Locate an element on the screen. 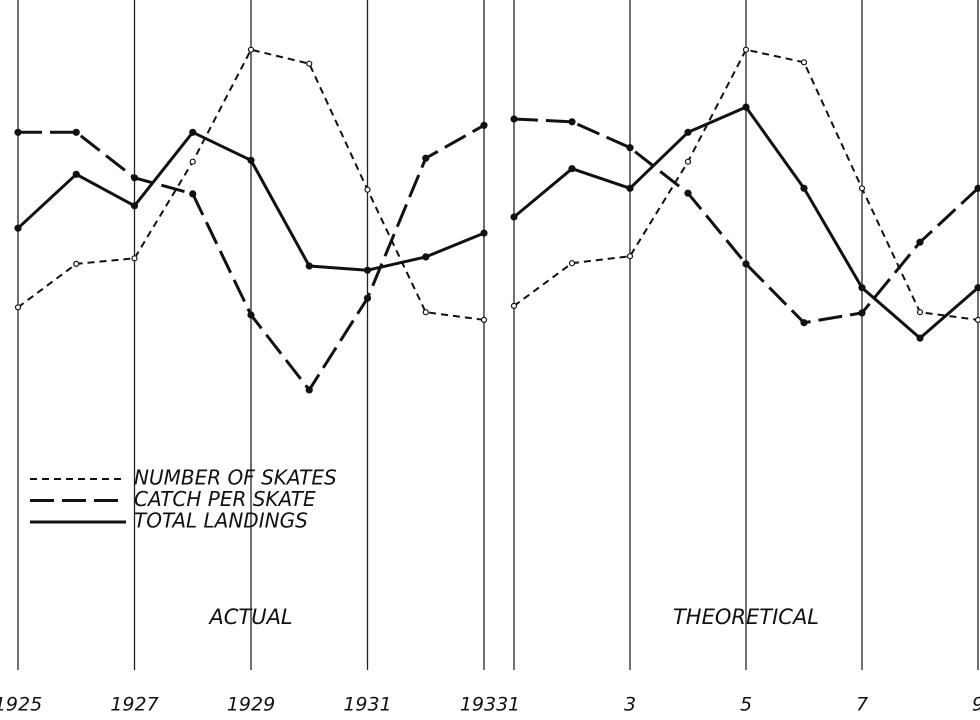  x-tick-label: 3 is located at coordinates (630, 705).